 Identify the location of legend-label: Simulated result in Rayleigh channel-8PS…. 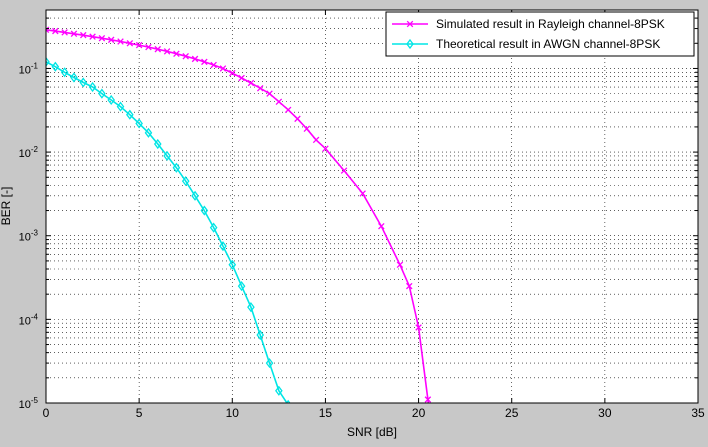
(550, 24).